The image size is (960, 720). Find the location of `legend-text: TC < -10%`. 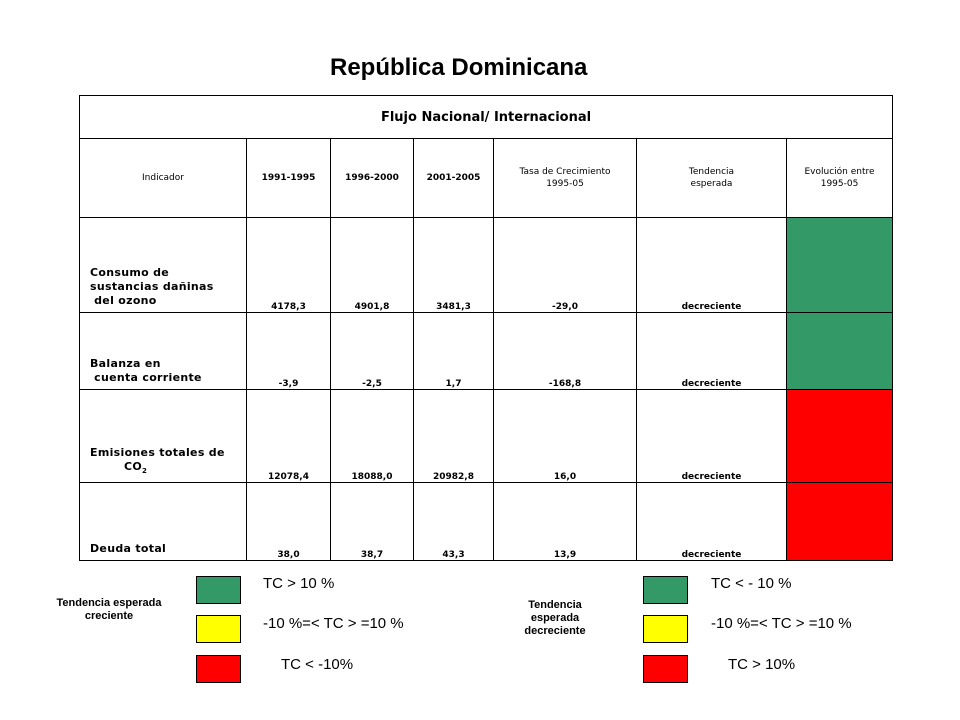

legend-text: TC < -10% is located at coordinates (317, 664).